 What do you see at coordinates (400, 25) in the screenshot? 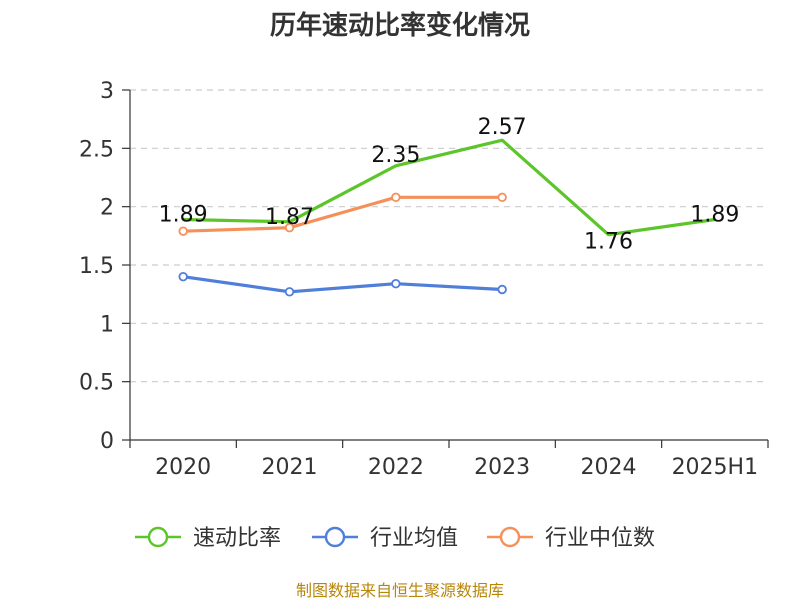
I see `chart-title: 历年速动比率变化情况` at bounding box center [400, 25].